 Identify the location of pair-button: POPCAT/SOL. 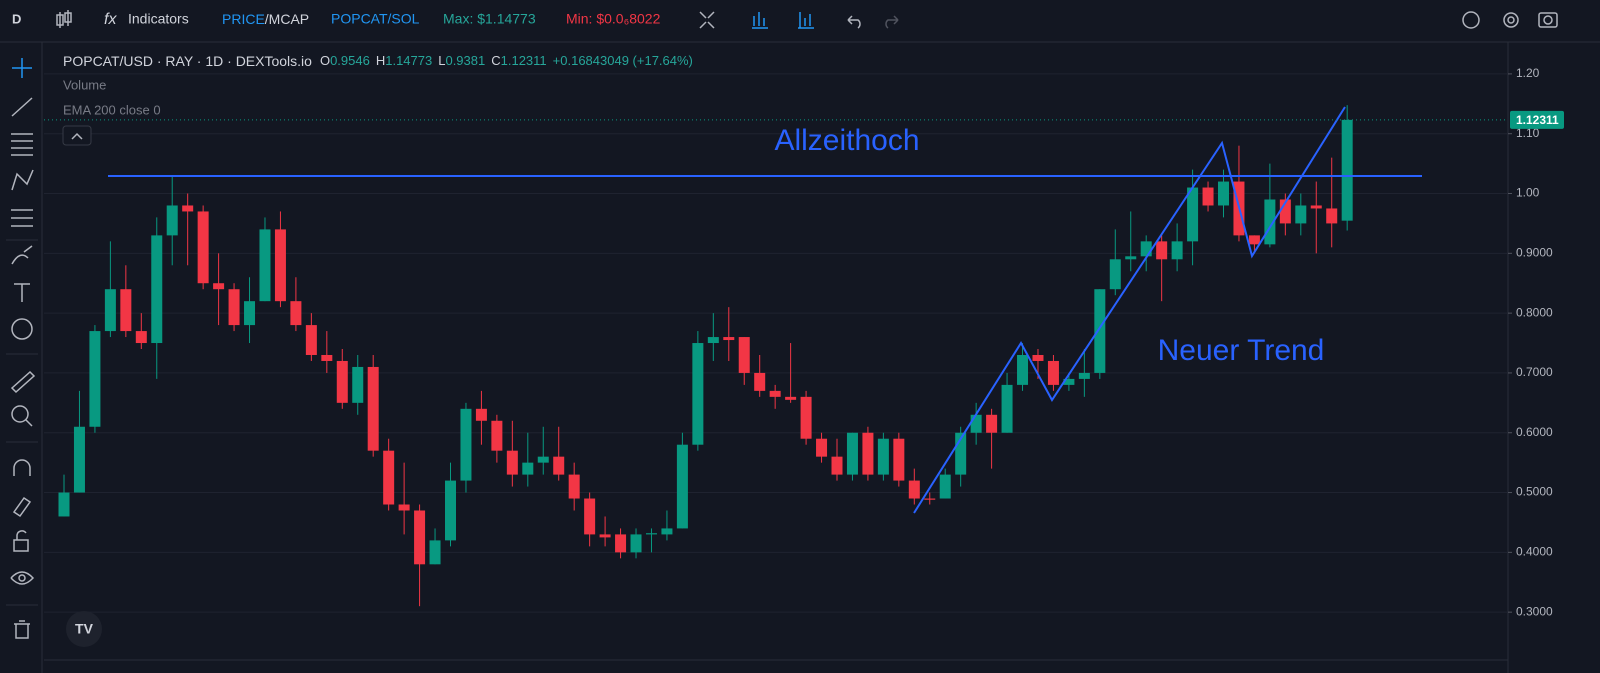
(375, 19).